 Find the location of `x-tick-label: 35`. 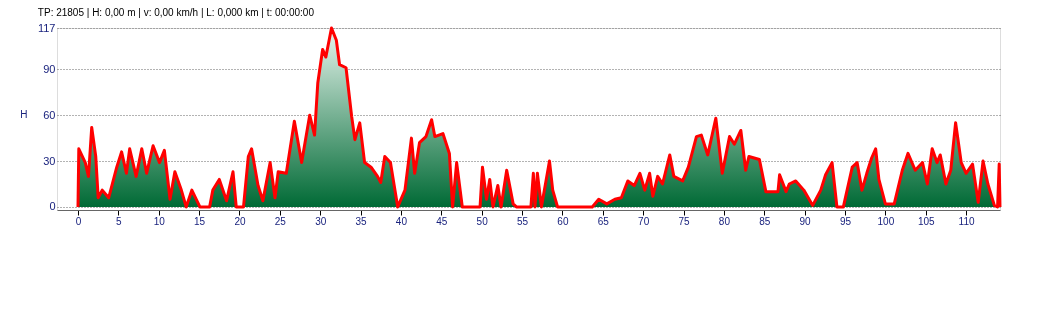

x-tick-label: 35 is located at coordinates (361, 221).